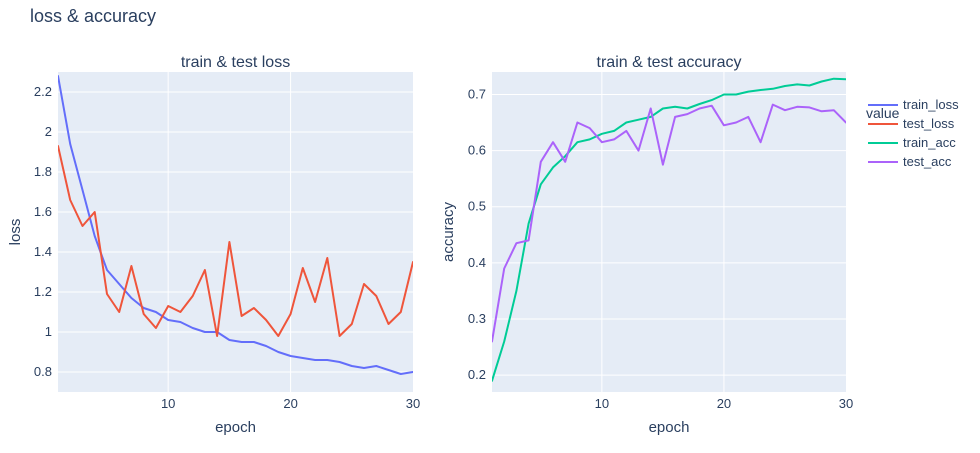 Image resolution: width=980 pixels, height=453 pixels. Describe the element at coordinates (43, 91) in the screenshot. I see `loss-y-tick-label: 2.2` at that location.